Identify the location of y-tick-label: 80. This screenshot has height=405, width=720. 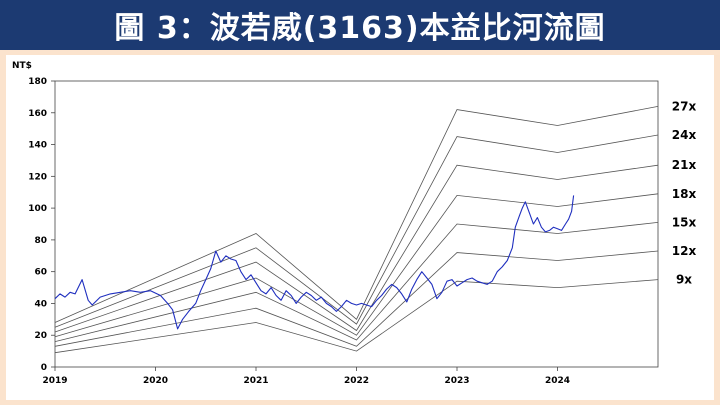
(40, 241).